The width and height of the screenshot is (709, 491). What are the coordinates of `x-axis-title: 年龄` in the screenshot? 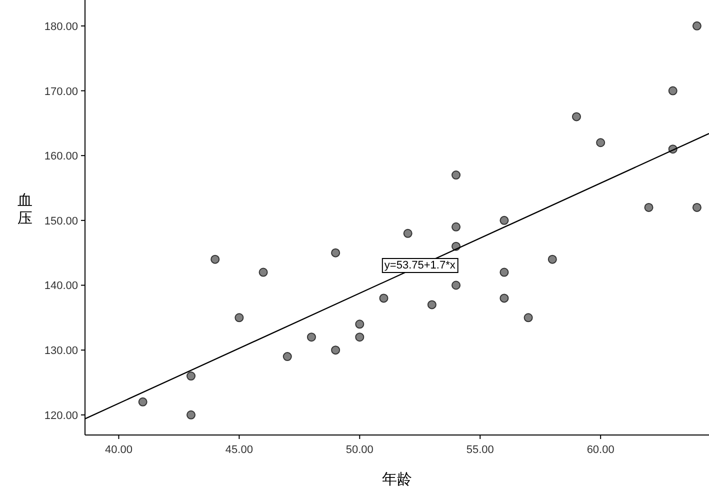 It's located at (397, 479).